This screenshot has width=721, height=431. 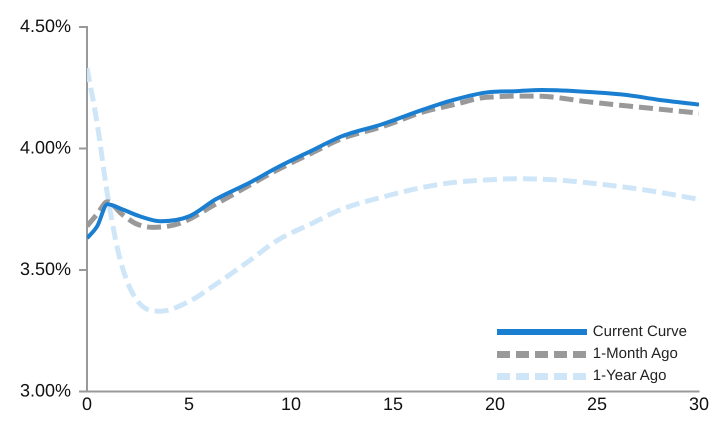 I want to click on legend-label: 1-Month Ago, so click(x=635, y=354).